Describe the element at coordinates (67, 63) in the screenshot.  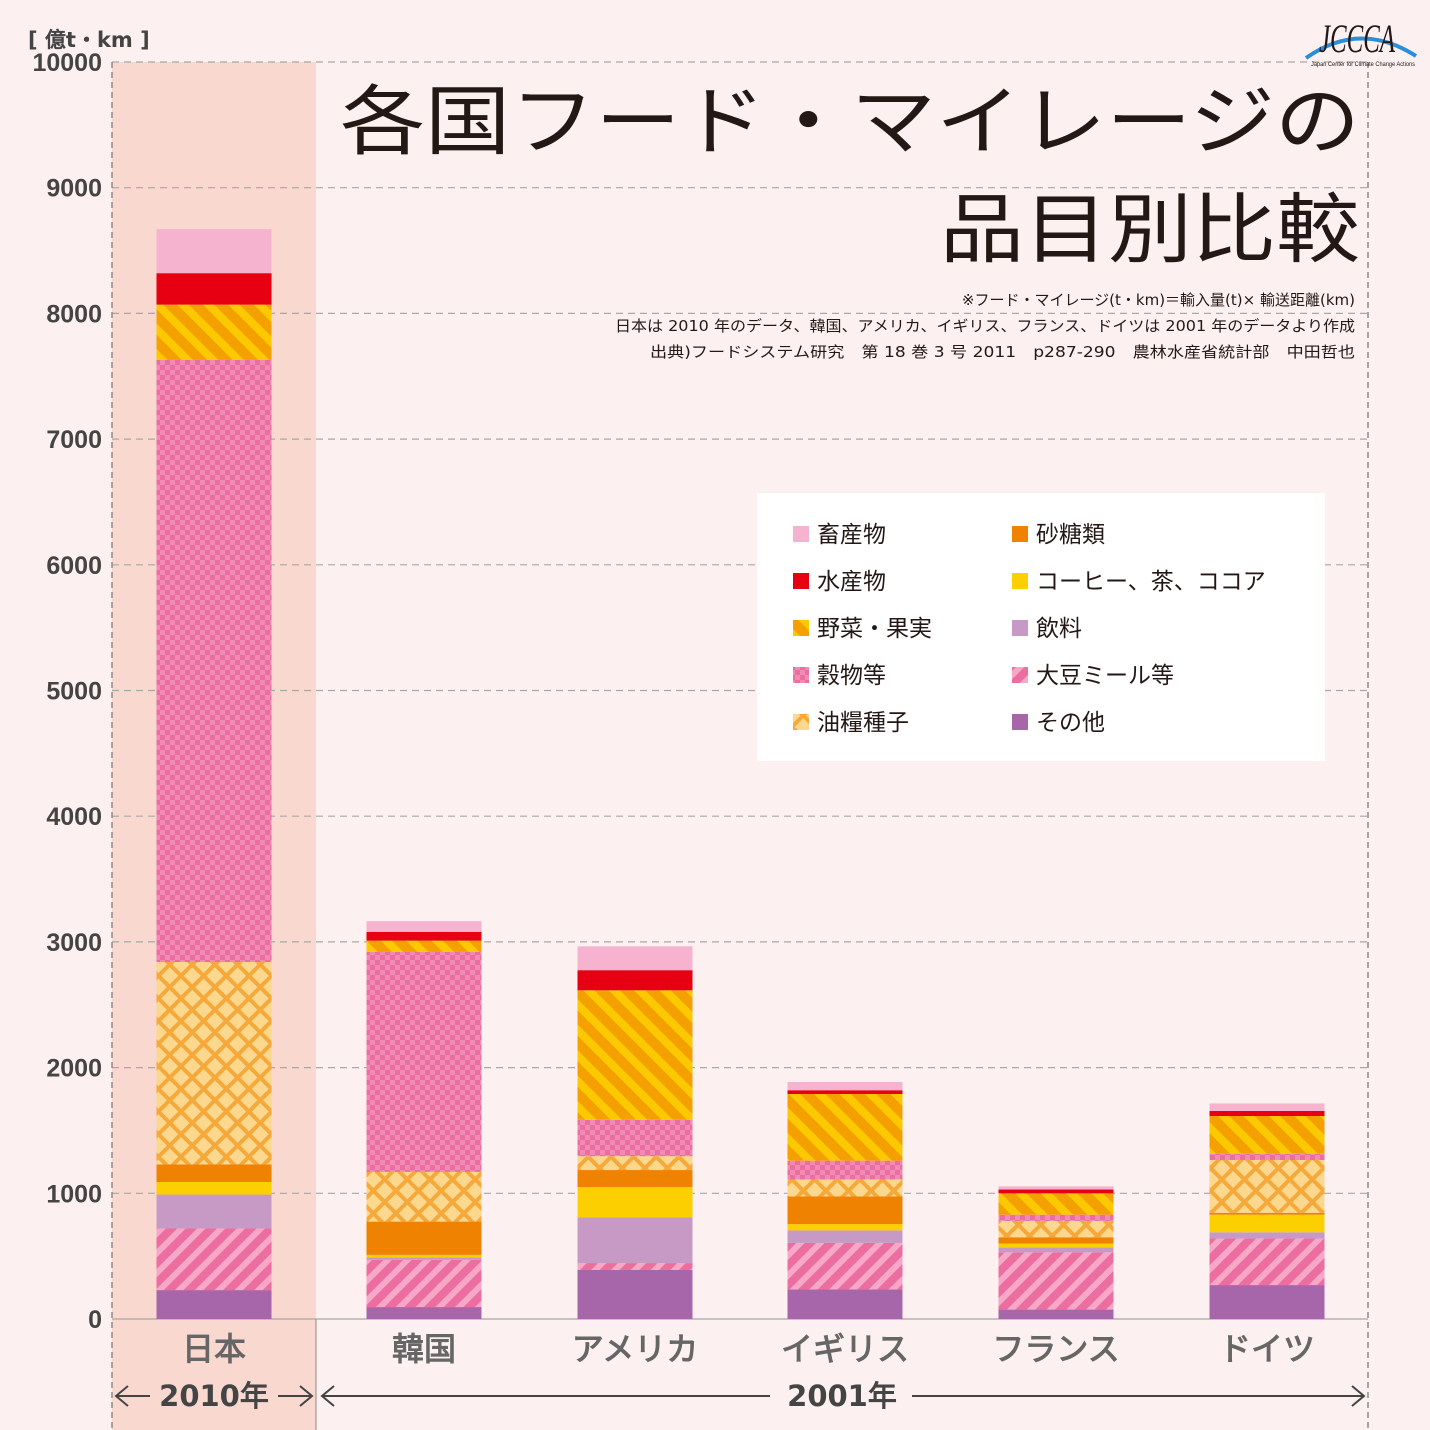
I see `y-tick-label: 10000` at that location.